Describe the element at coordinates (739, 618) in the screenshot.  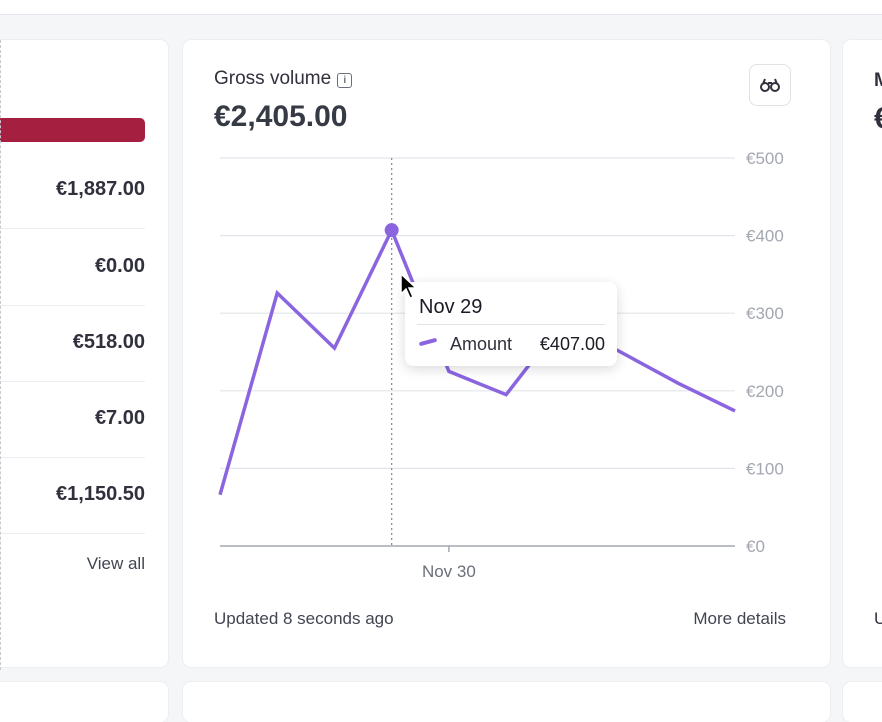
I see `more-details-link: More details` at that location.